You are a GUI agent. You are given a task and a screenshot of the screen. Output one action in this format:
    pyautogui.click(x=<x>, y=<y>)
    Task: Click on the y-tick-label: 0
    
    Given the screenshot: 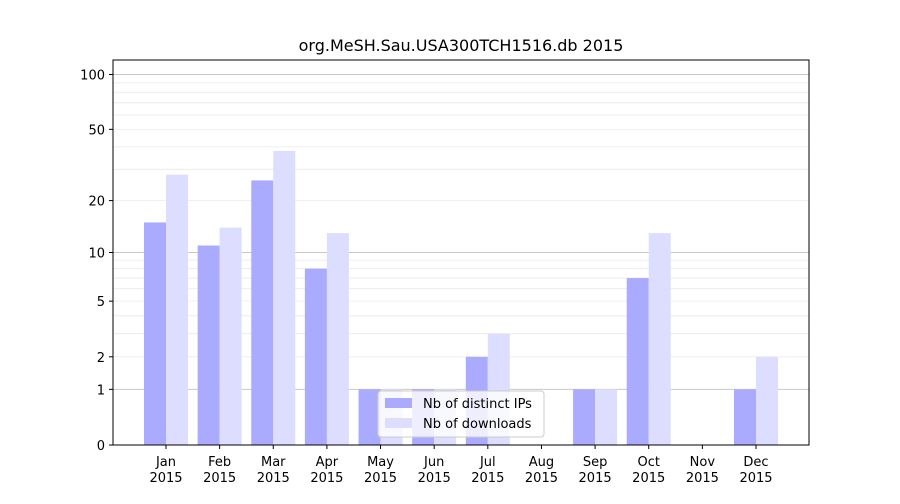 What is the action you would take?
    pyautogui.click(x=101, y=446)
    